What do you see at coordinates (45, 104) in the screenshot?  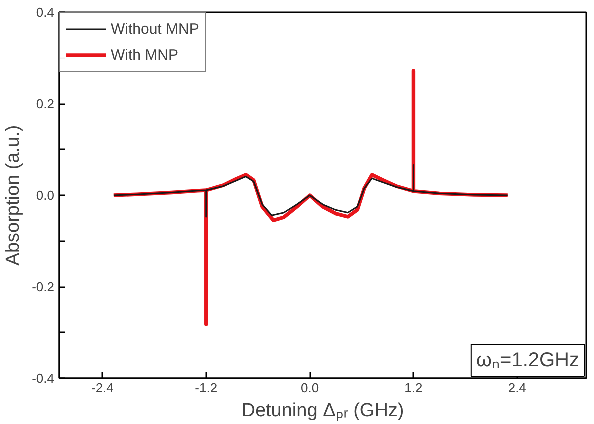 I see `y-tick-label: 0.2` at bounding box center [45, 104].